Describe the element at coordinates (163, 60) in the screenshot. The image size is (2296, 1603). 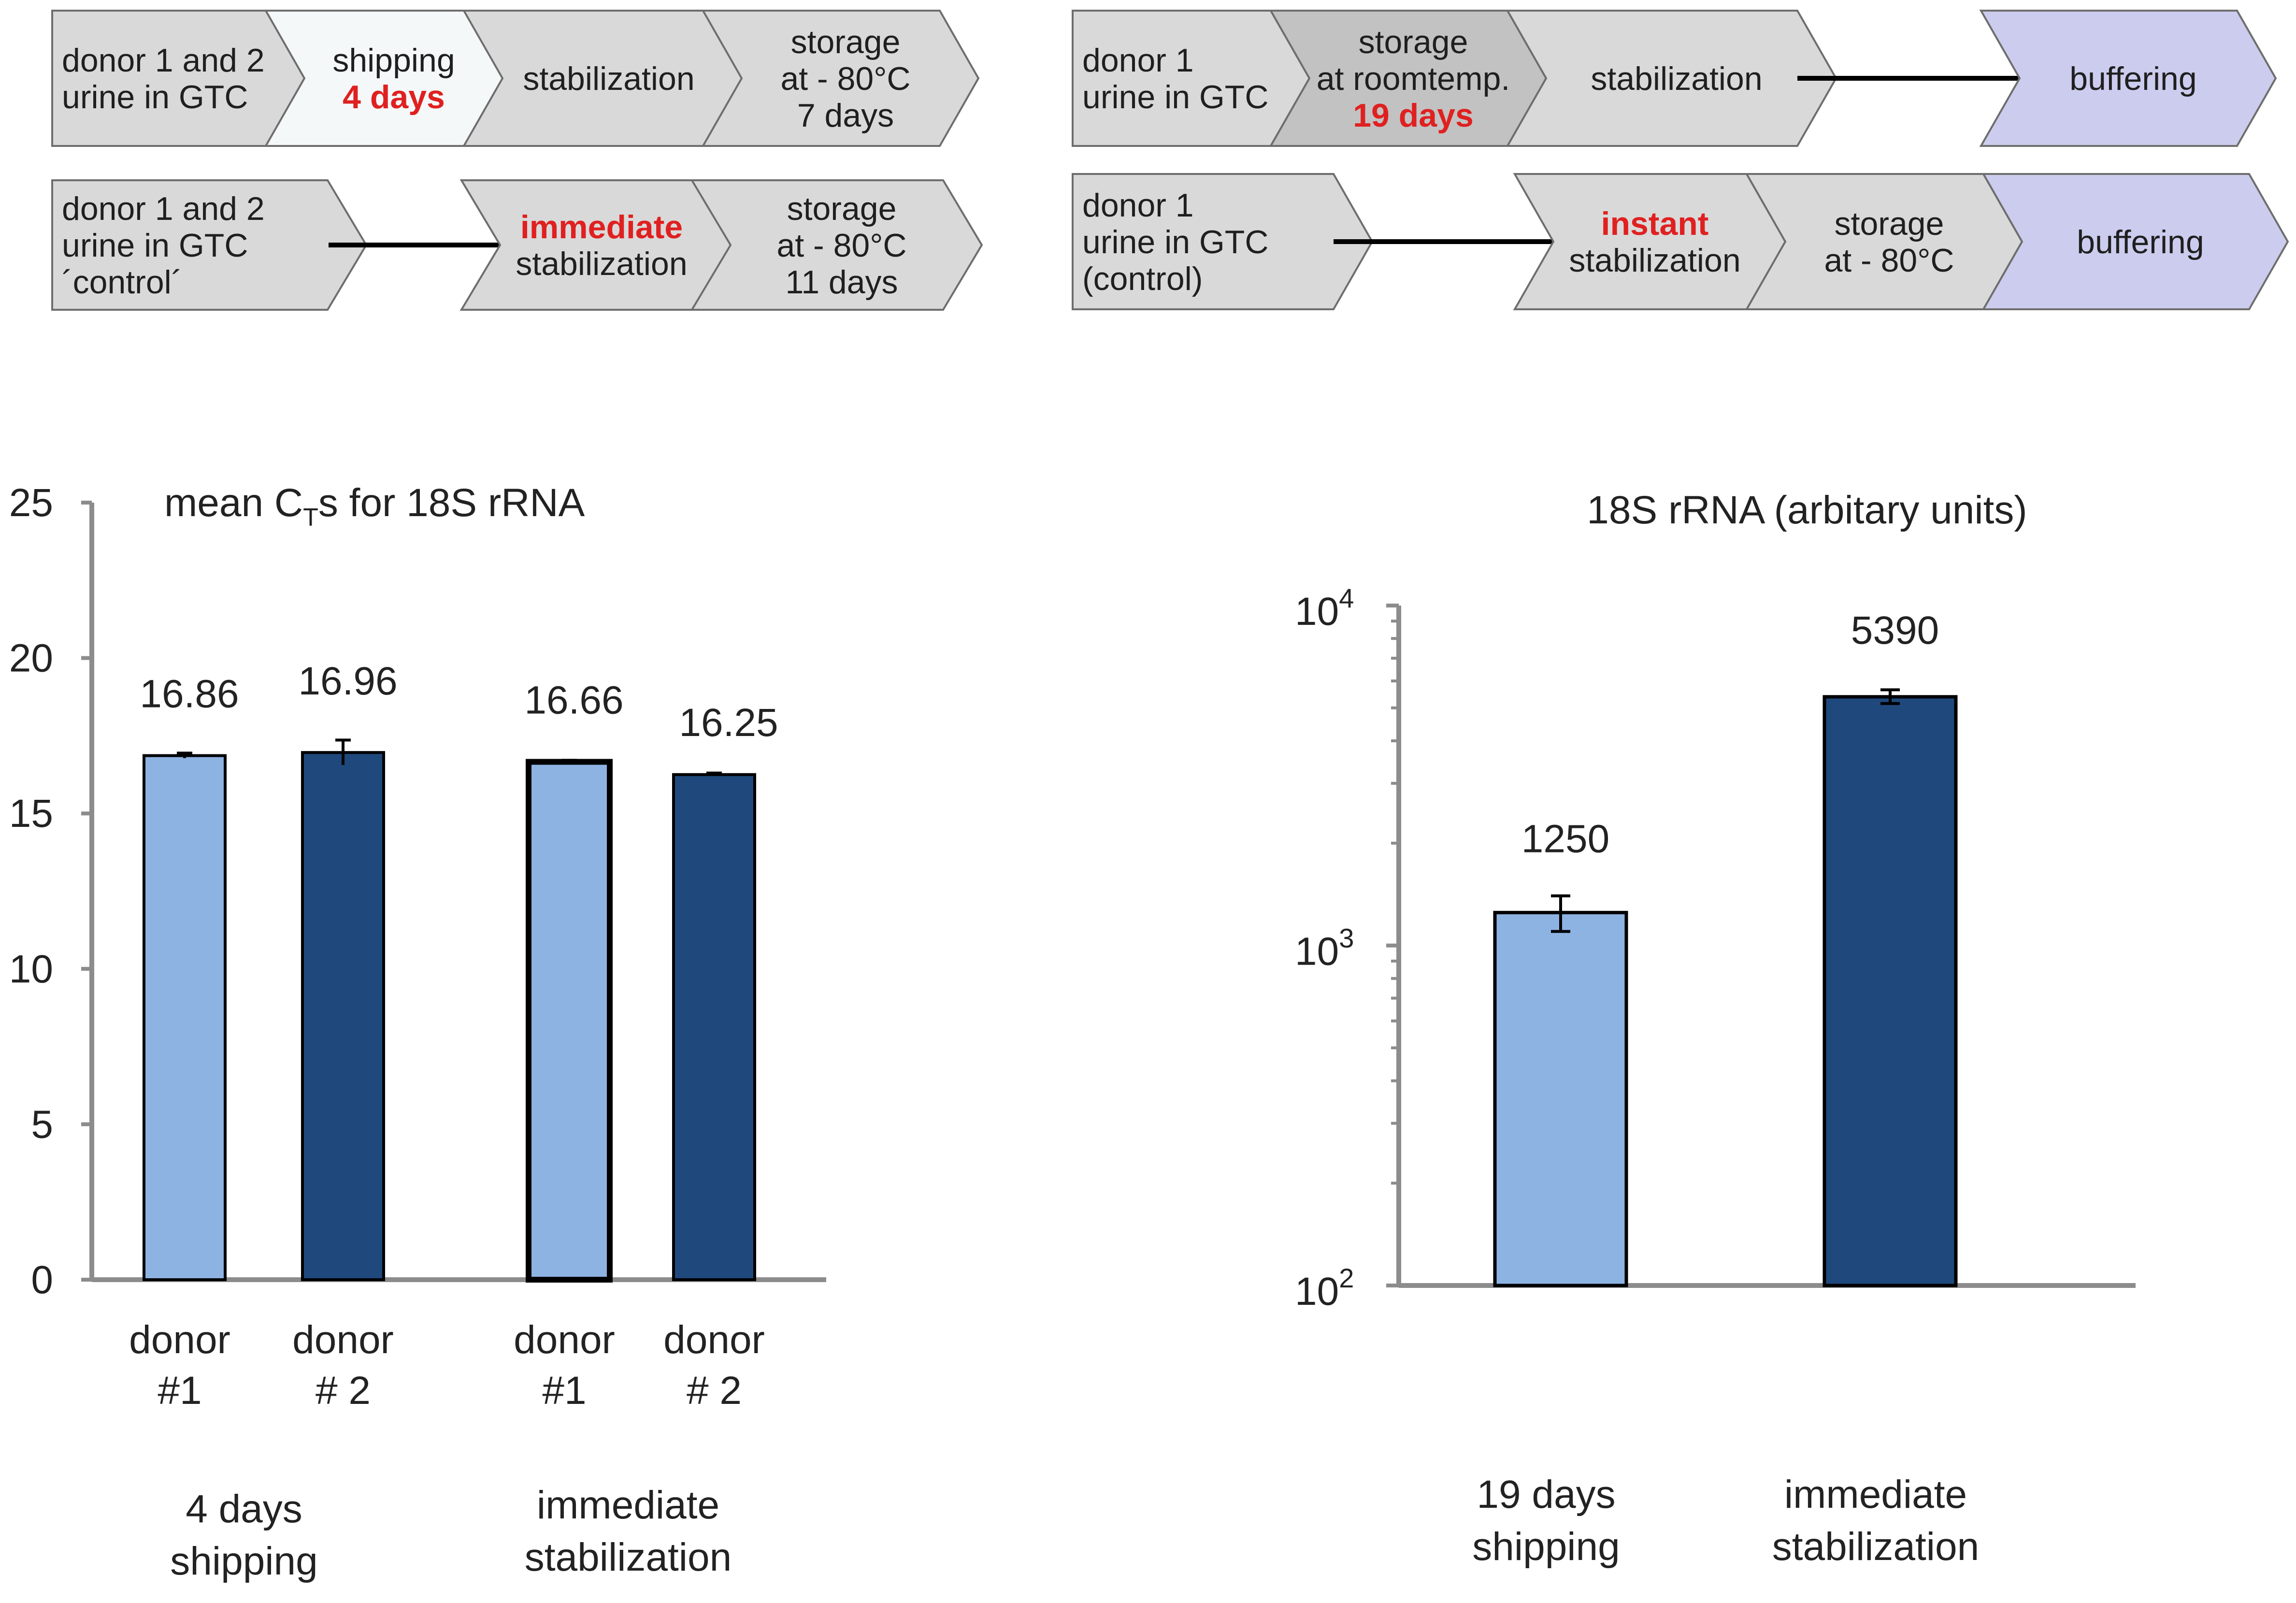
I see `workflow-left-r1-step-1-text: donor 1 and 2` at that location.